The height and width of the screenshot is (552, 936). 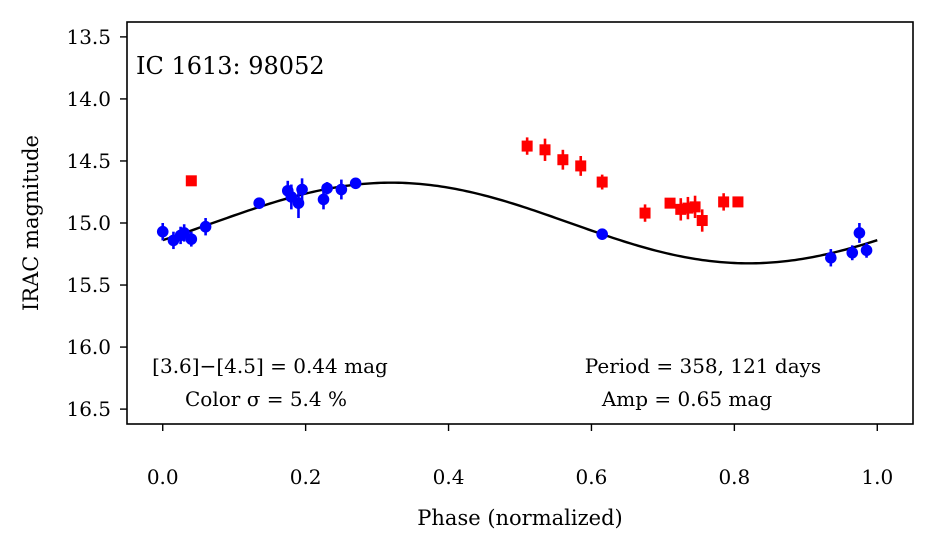 I want to click on x-tick-label: 0.8, so click(x=734, y=477).